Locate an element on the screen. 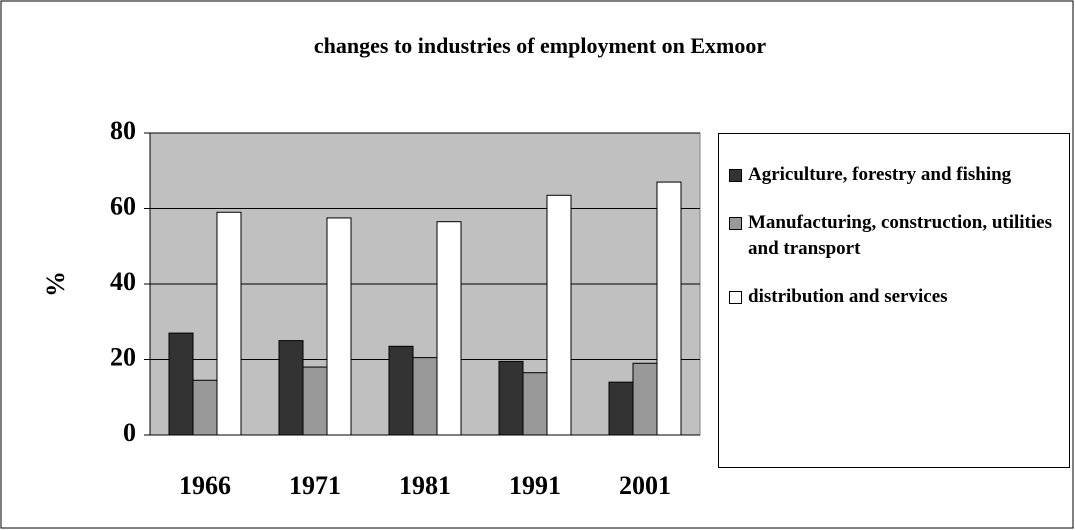  x-tick-label: 1981 is located at coordinates (425, 485).